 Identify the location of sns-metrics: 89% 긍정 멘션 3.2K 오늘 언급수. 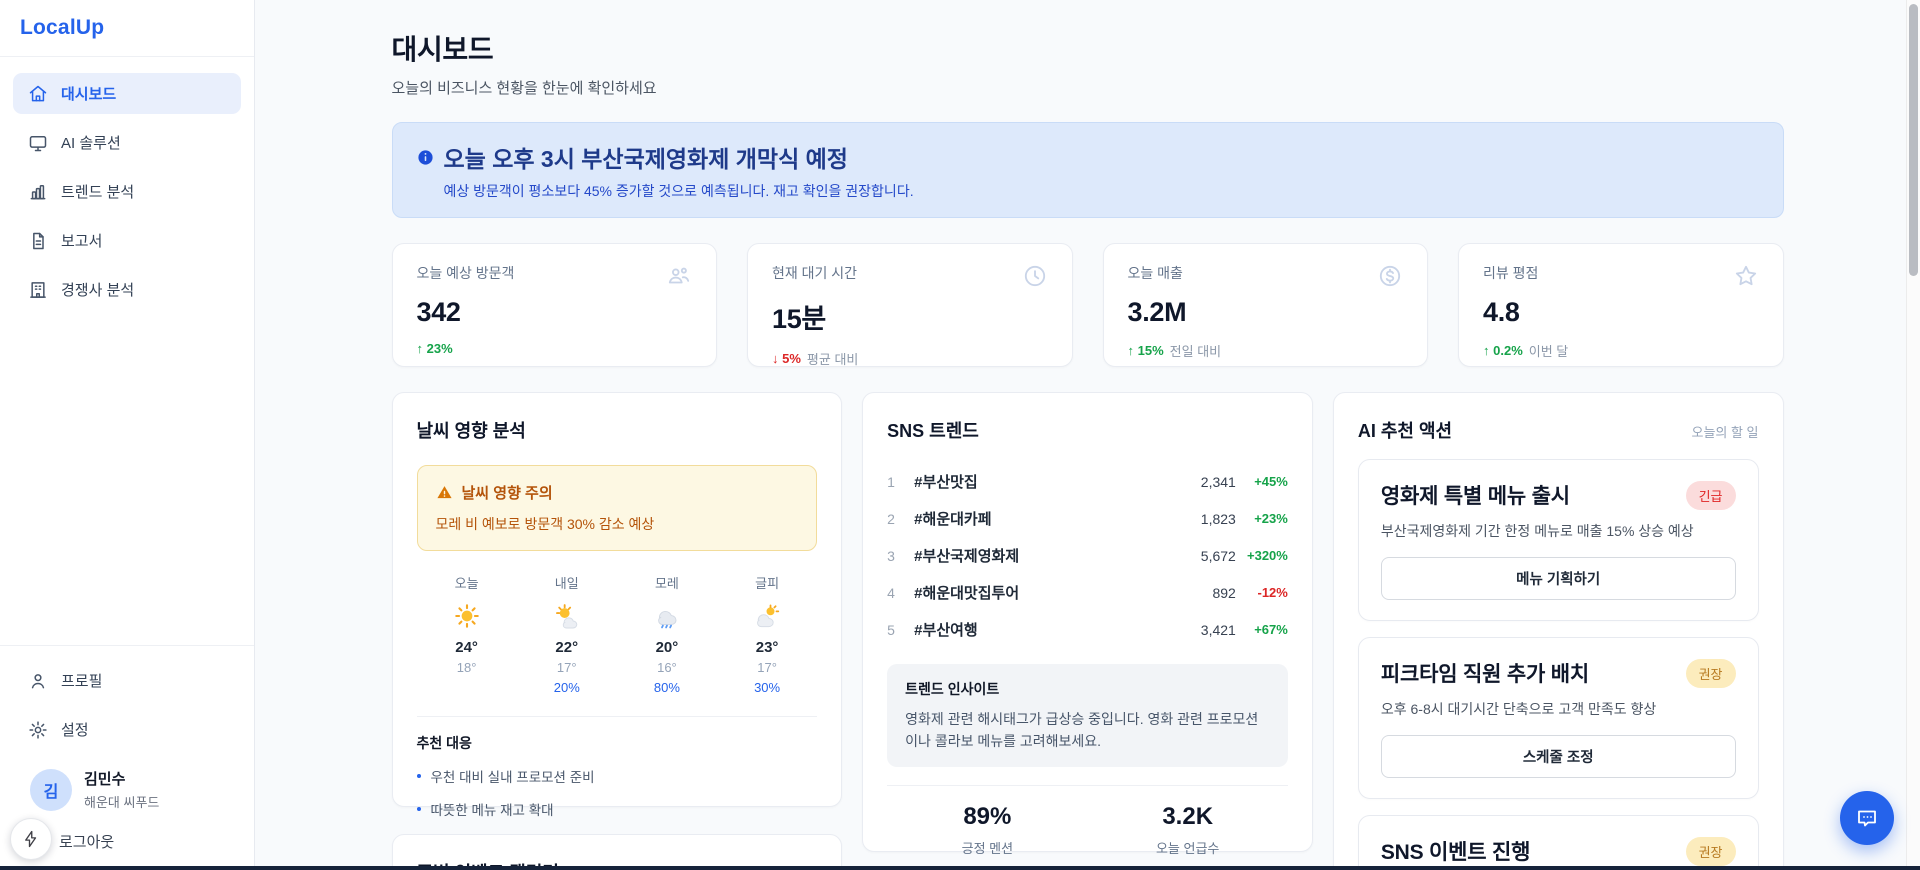
(1087, 821).